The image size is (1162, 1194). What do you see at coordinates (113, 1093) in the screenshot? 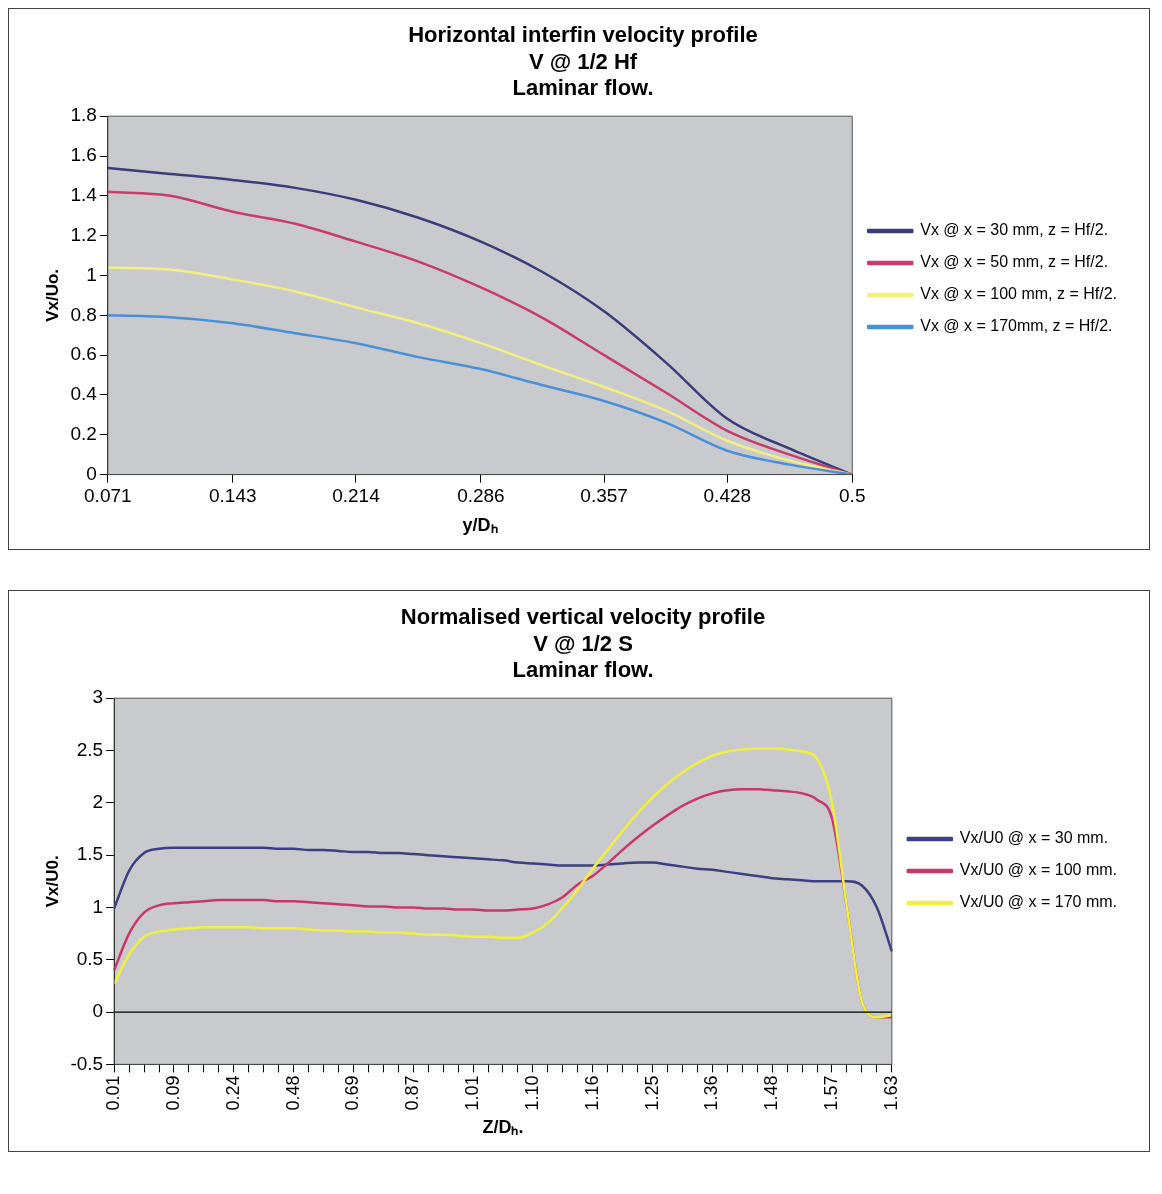
I see `x-tick-label: 0.01` at bounding box center [113, 1093].